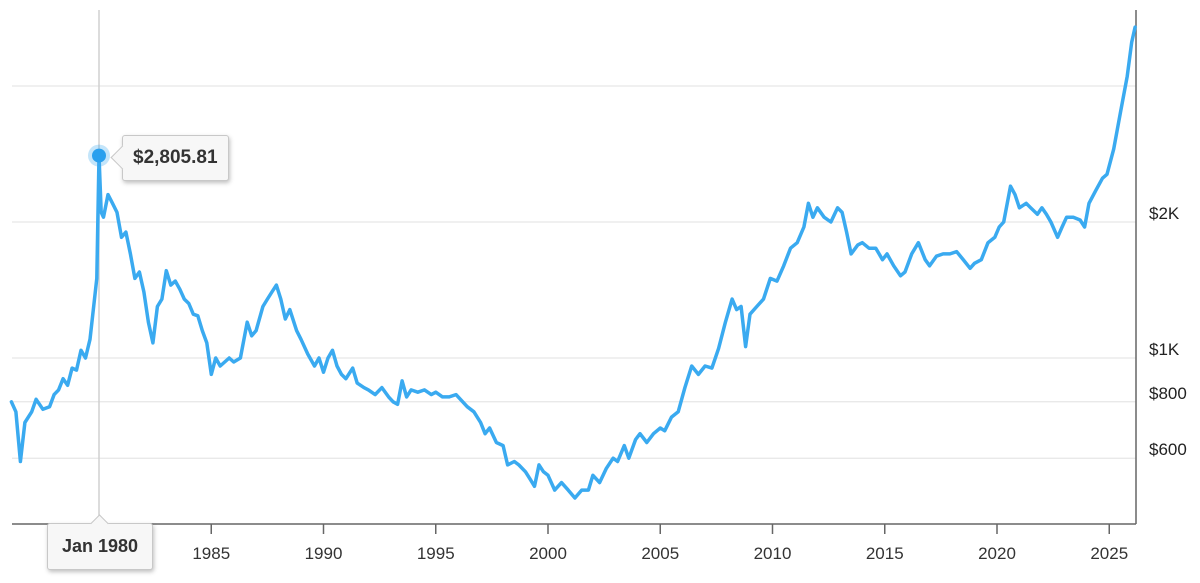 Image resolution: width=1200 pixels, height=583 pixels. I want to click on x-tick-label: 1985, so click(211, 553).